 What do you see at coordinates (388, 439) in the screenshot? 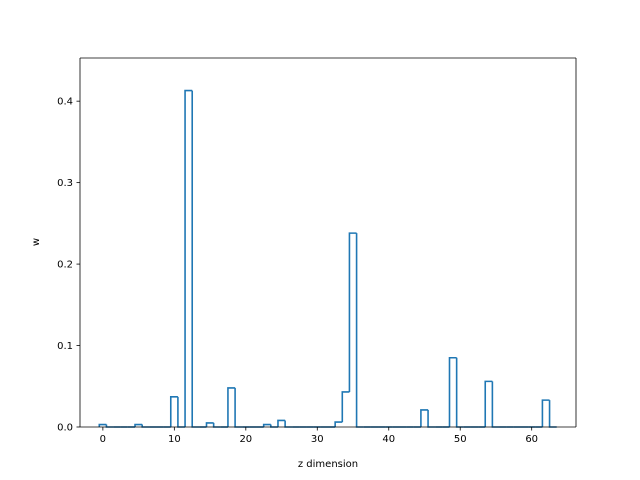
I see `x-tick-label: 40` at bounding box center [388, 439].